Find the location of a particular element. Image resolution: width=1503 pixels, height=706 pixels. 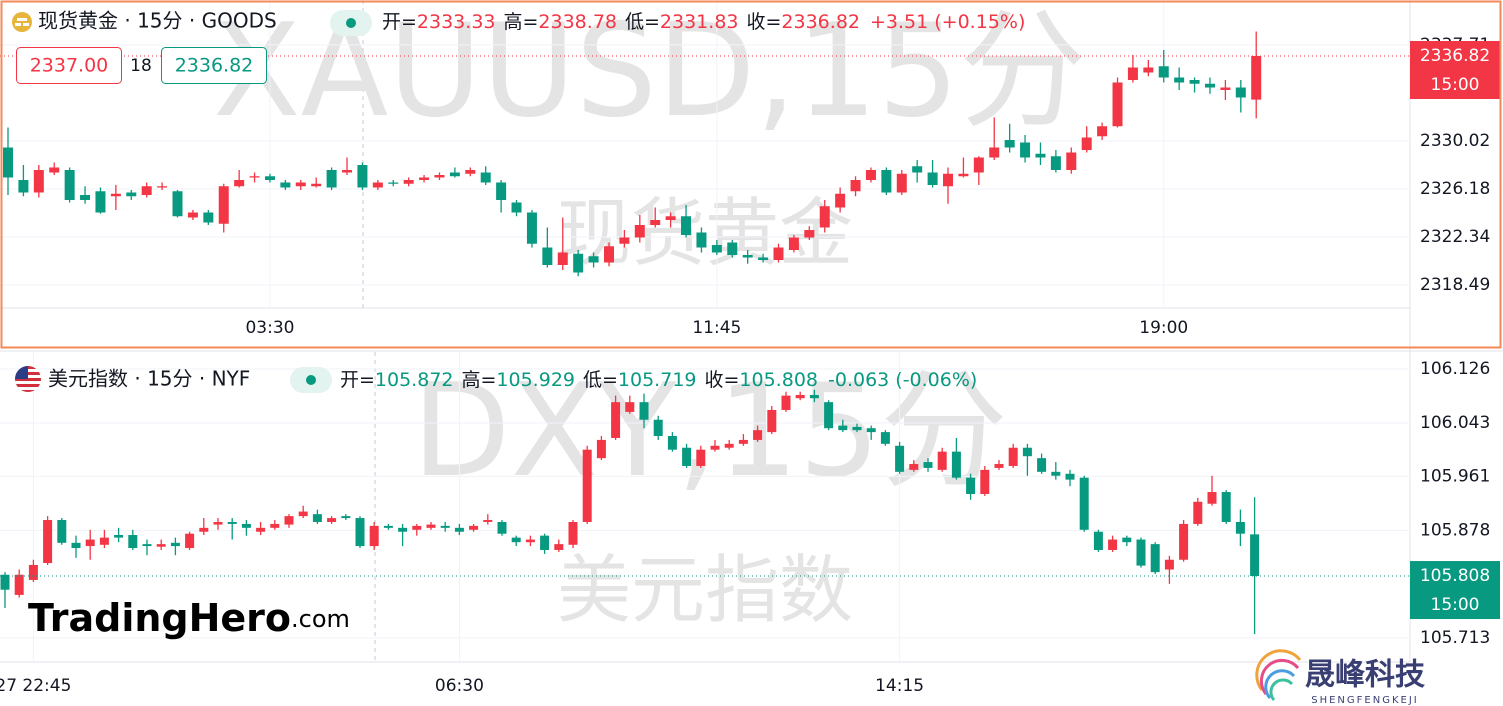

sell-price: 2337.00 is located at coordinates (69, 66).